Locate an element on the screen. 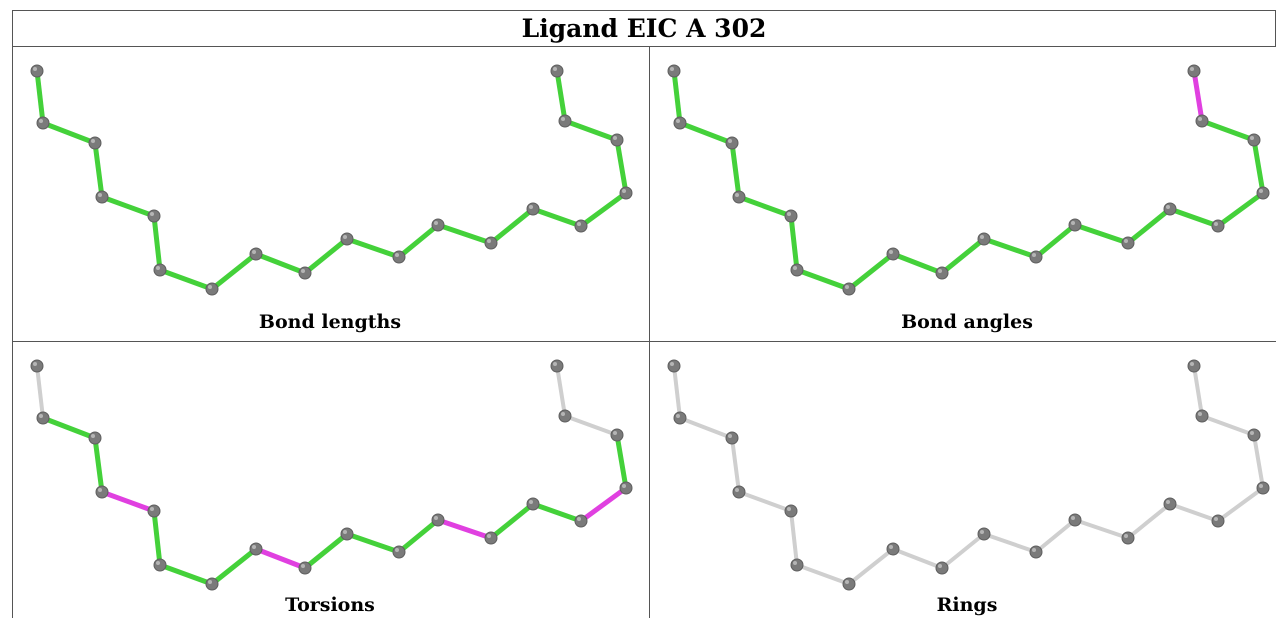 The width and height of the screenshot is (1276, 618). figure-title: Ligand EIC A 302 is located at coordinates (644, 28).